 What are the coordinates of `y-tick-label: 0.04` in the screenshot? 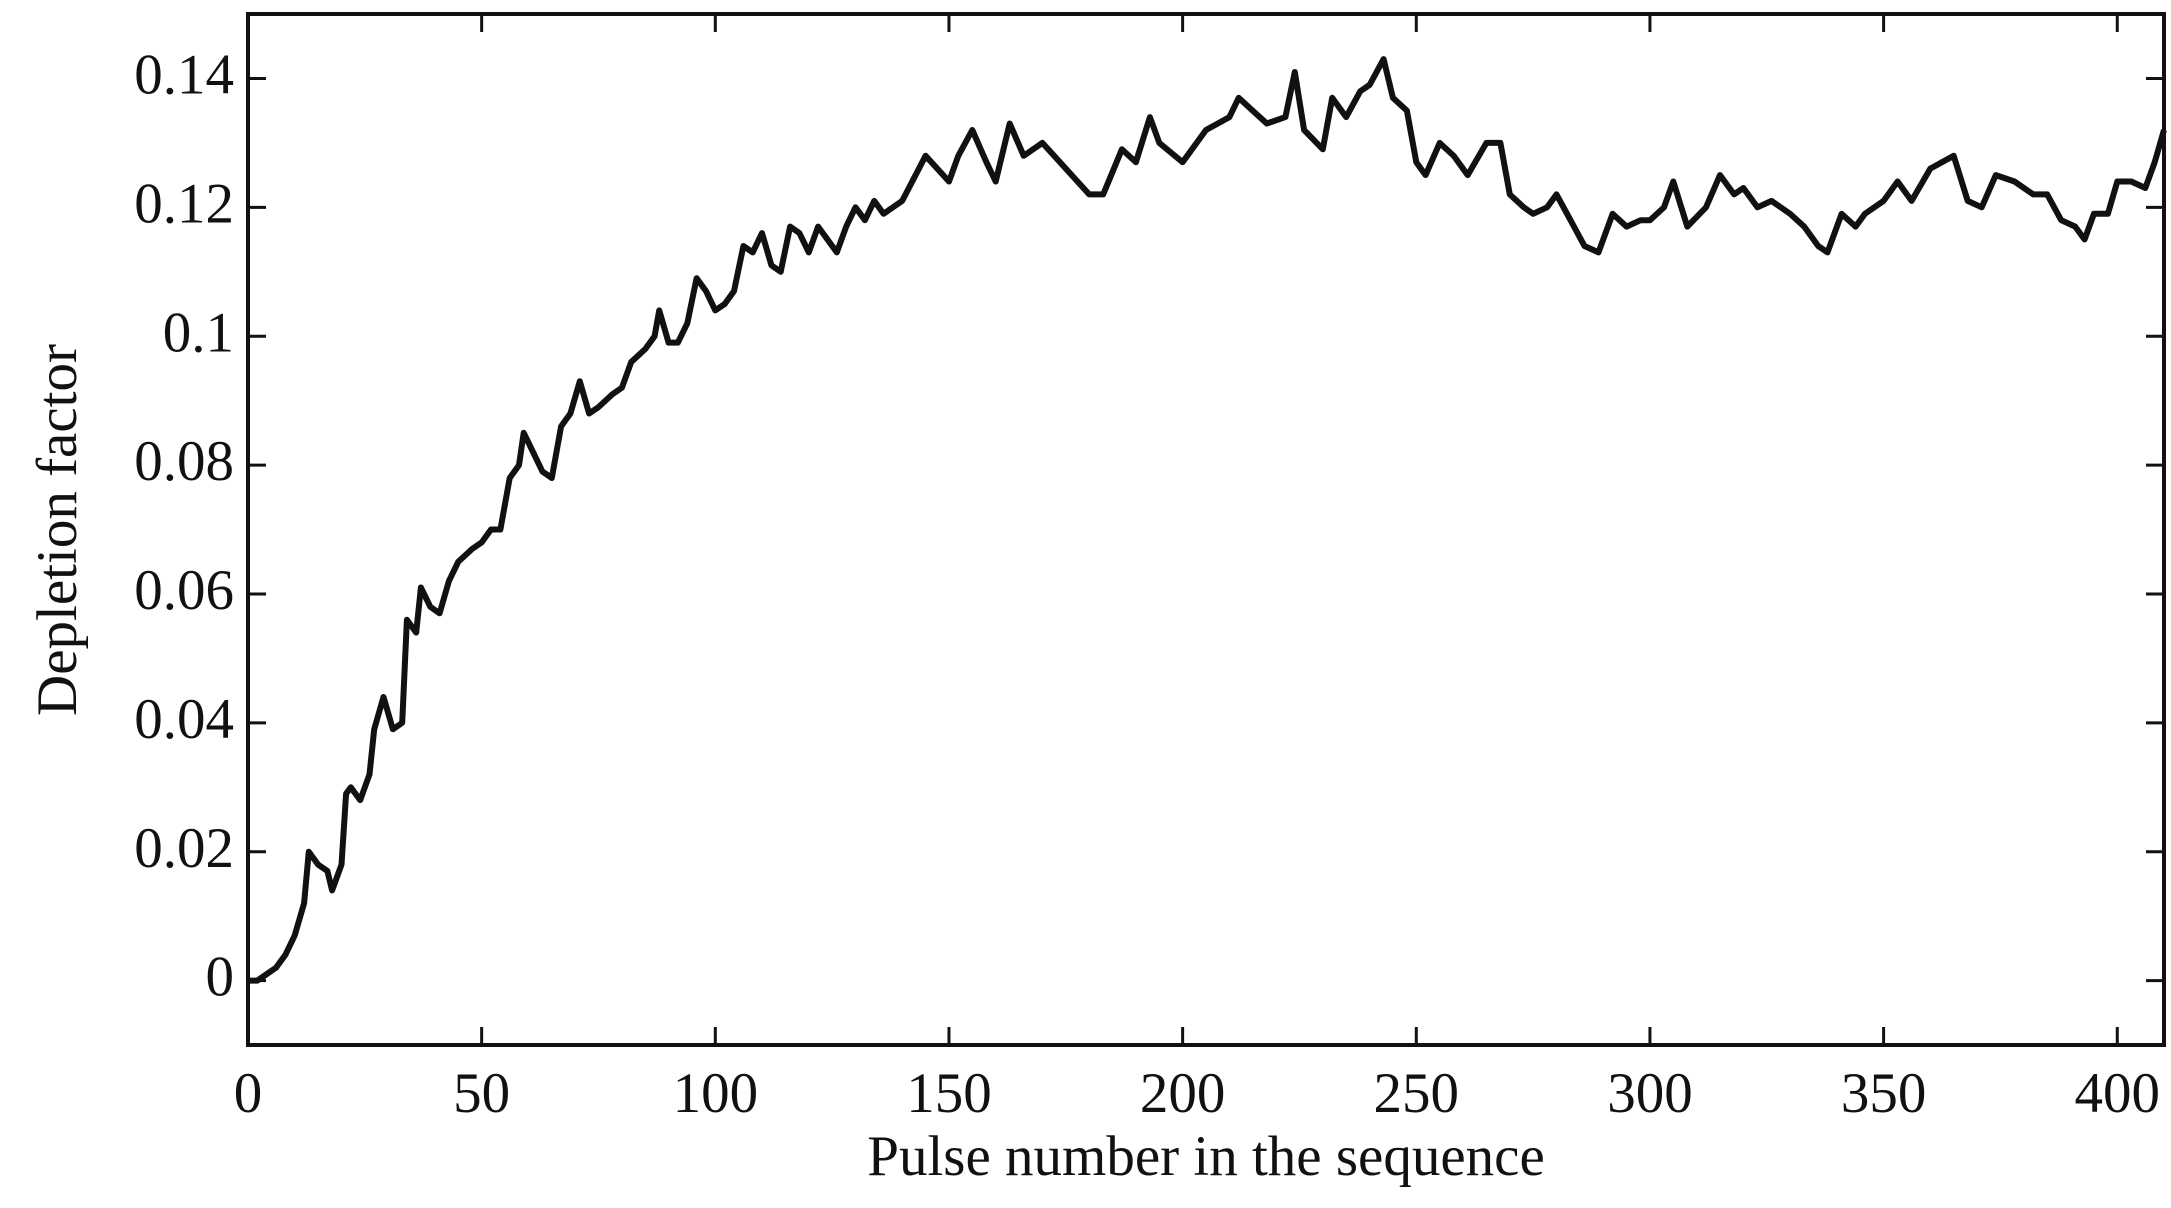 It's located at (184, 719).